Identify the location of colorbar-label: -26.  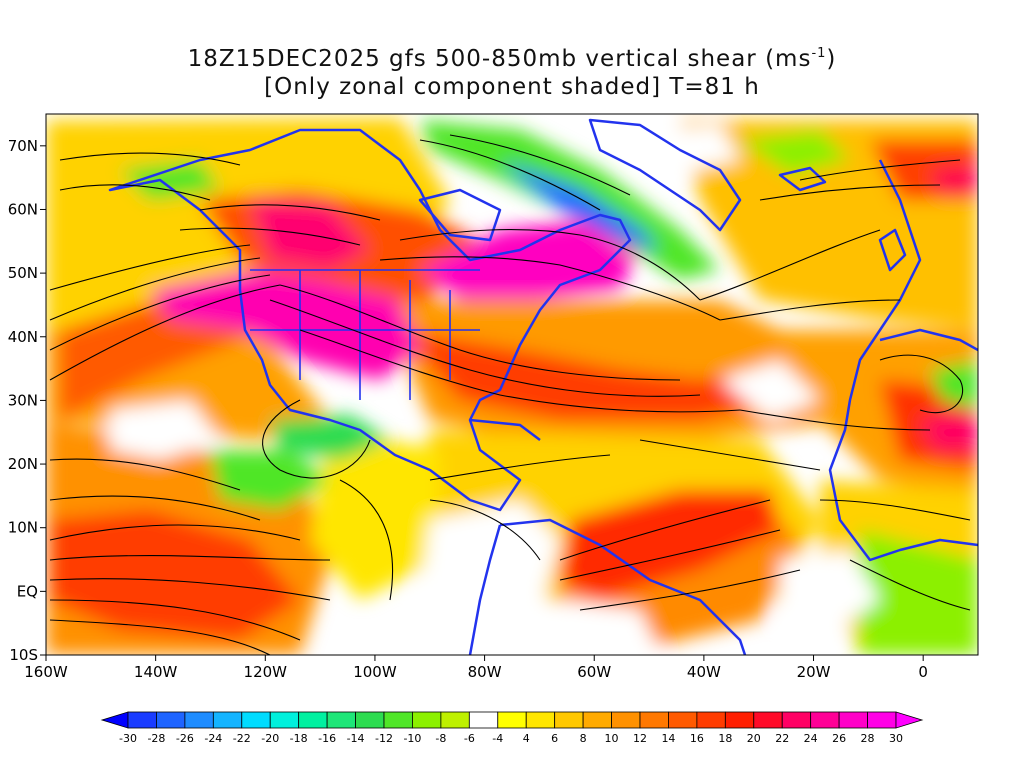
(185, 738).